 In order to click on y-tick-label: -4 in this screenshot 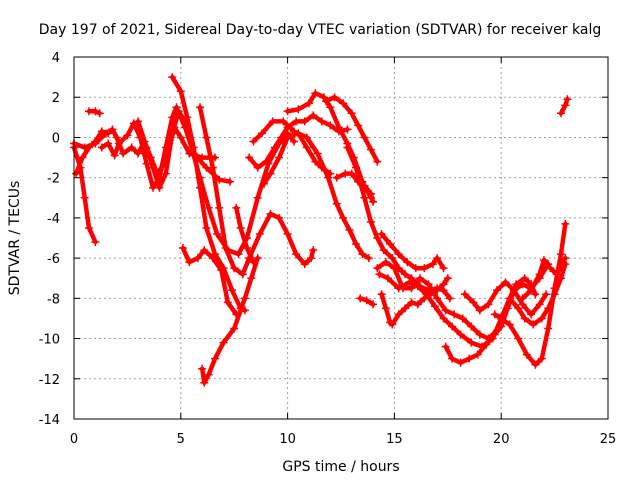, I will do `click(53, 219)`.